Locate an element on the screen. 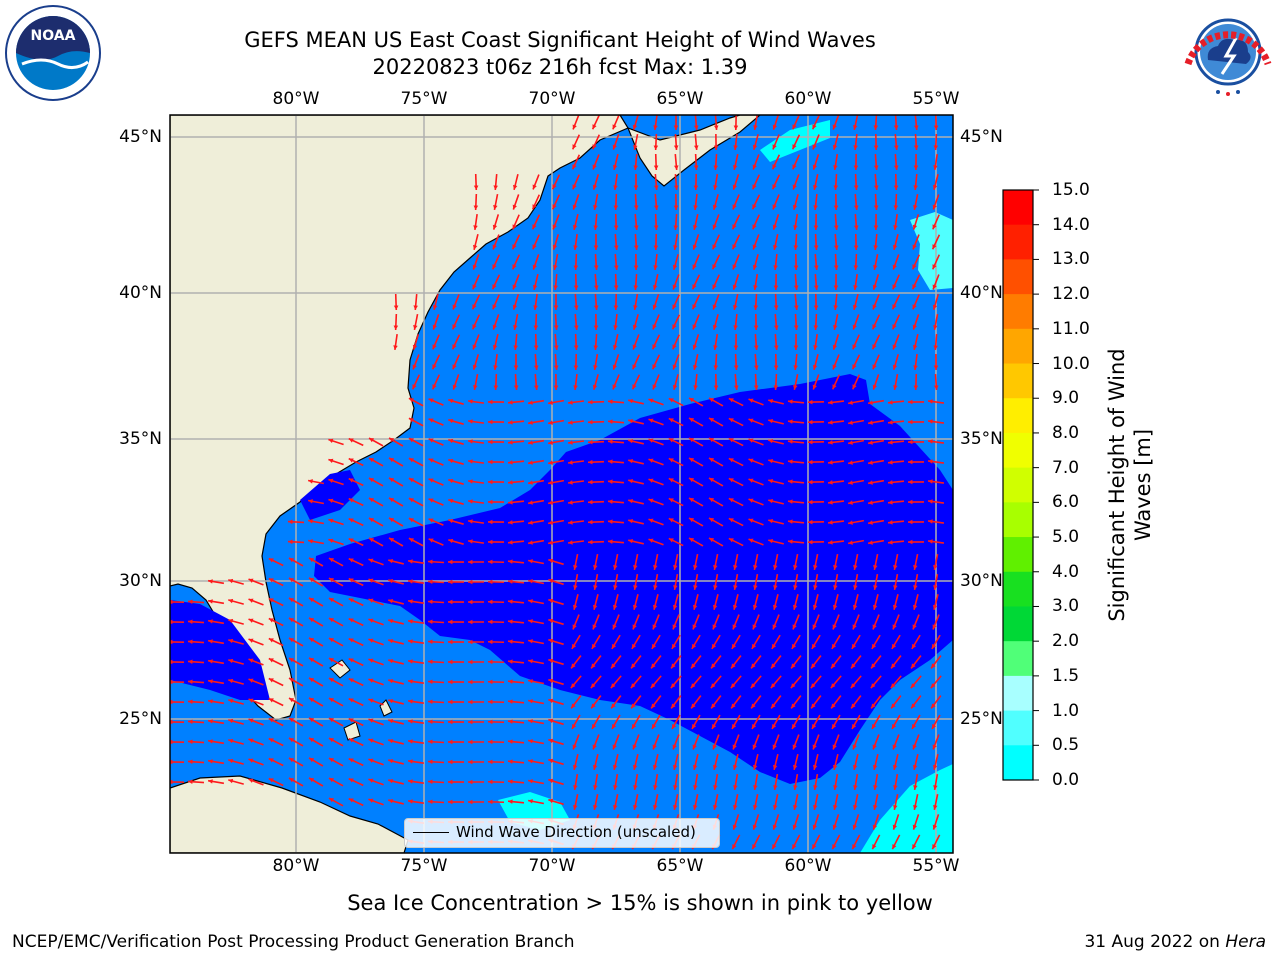  right-tick-label: 30°N is located at coordinates (981, 581).